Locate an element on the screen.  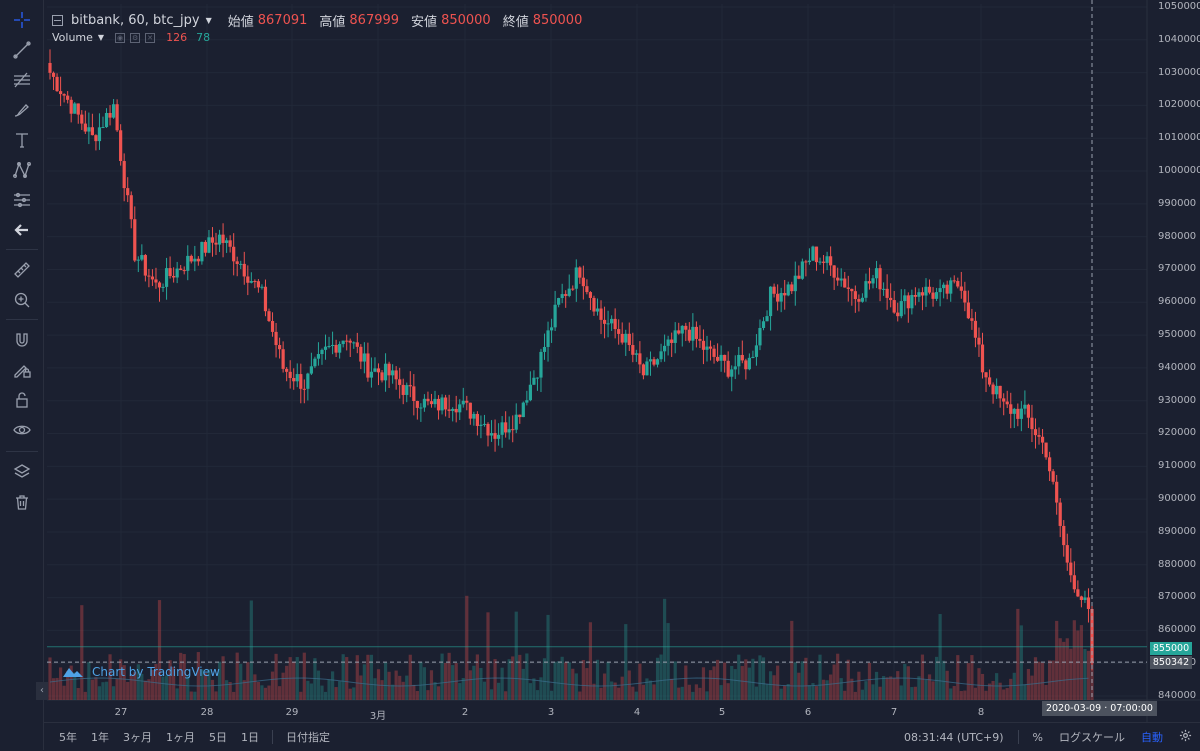
eye-toggle-icon: ◉ is located at coordinates (120, 37).